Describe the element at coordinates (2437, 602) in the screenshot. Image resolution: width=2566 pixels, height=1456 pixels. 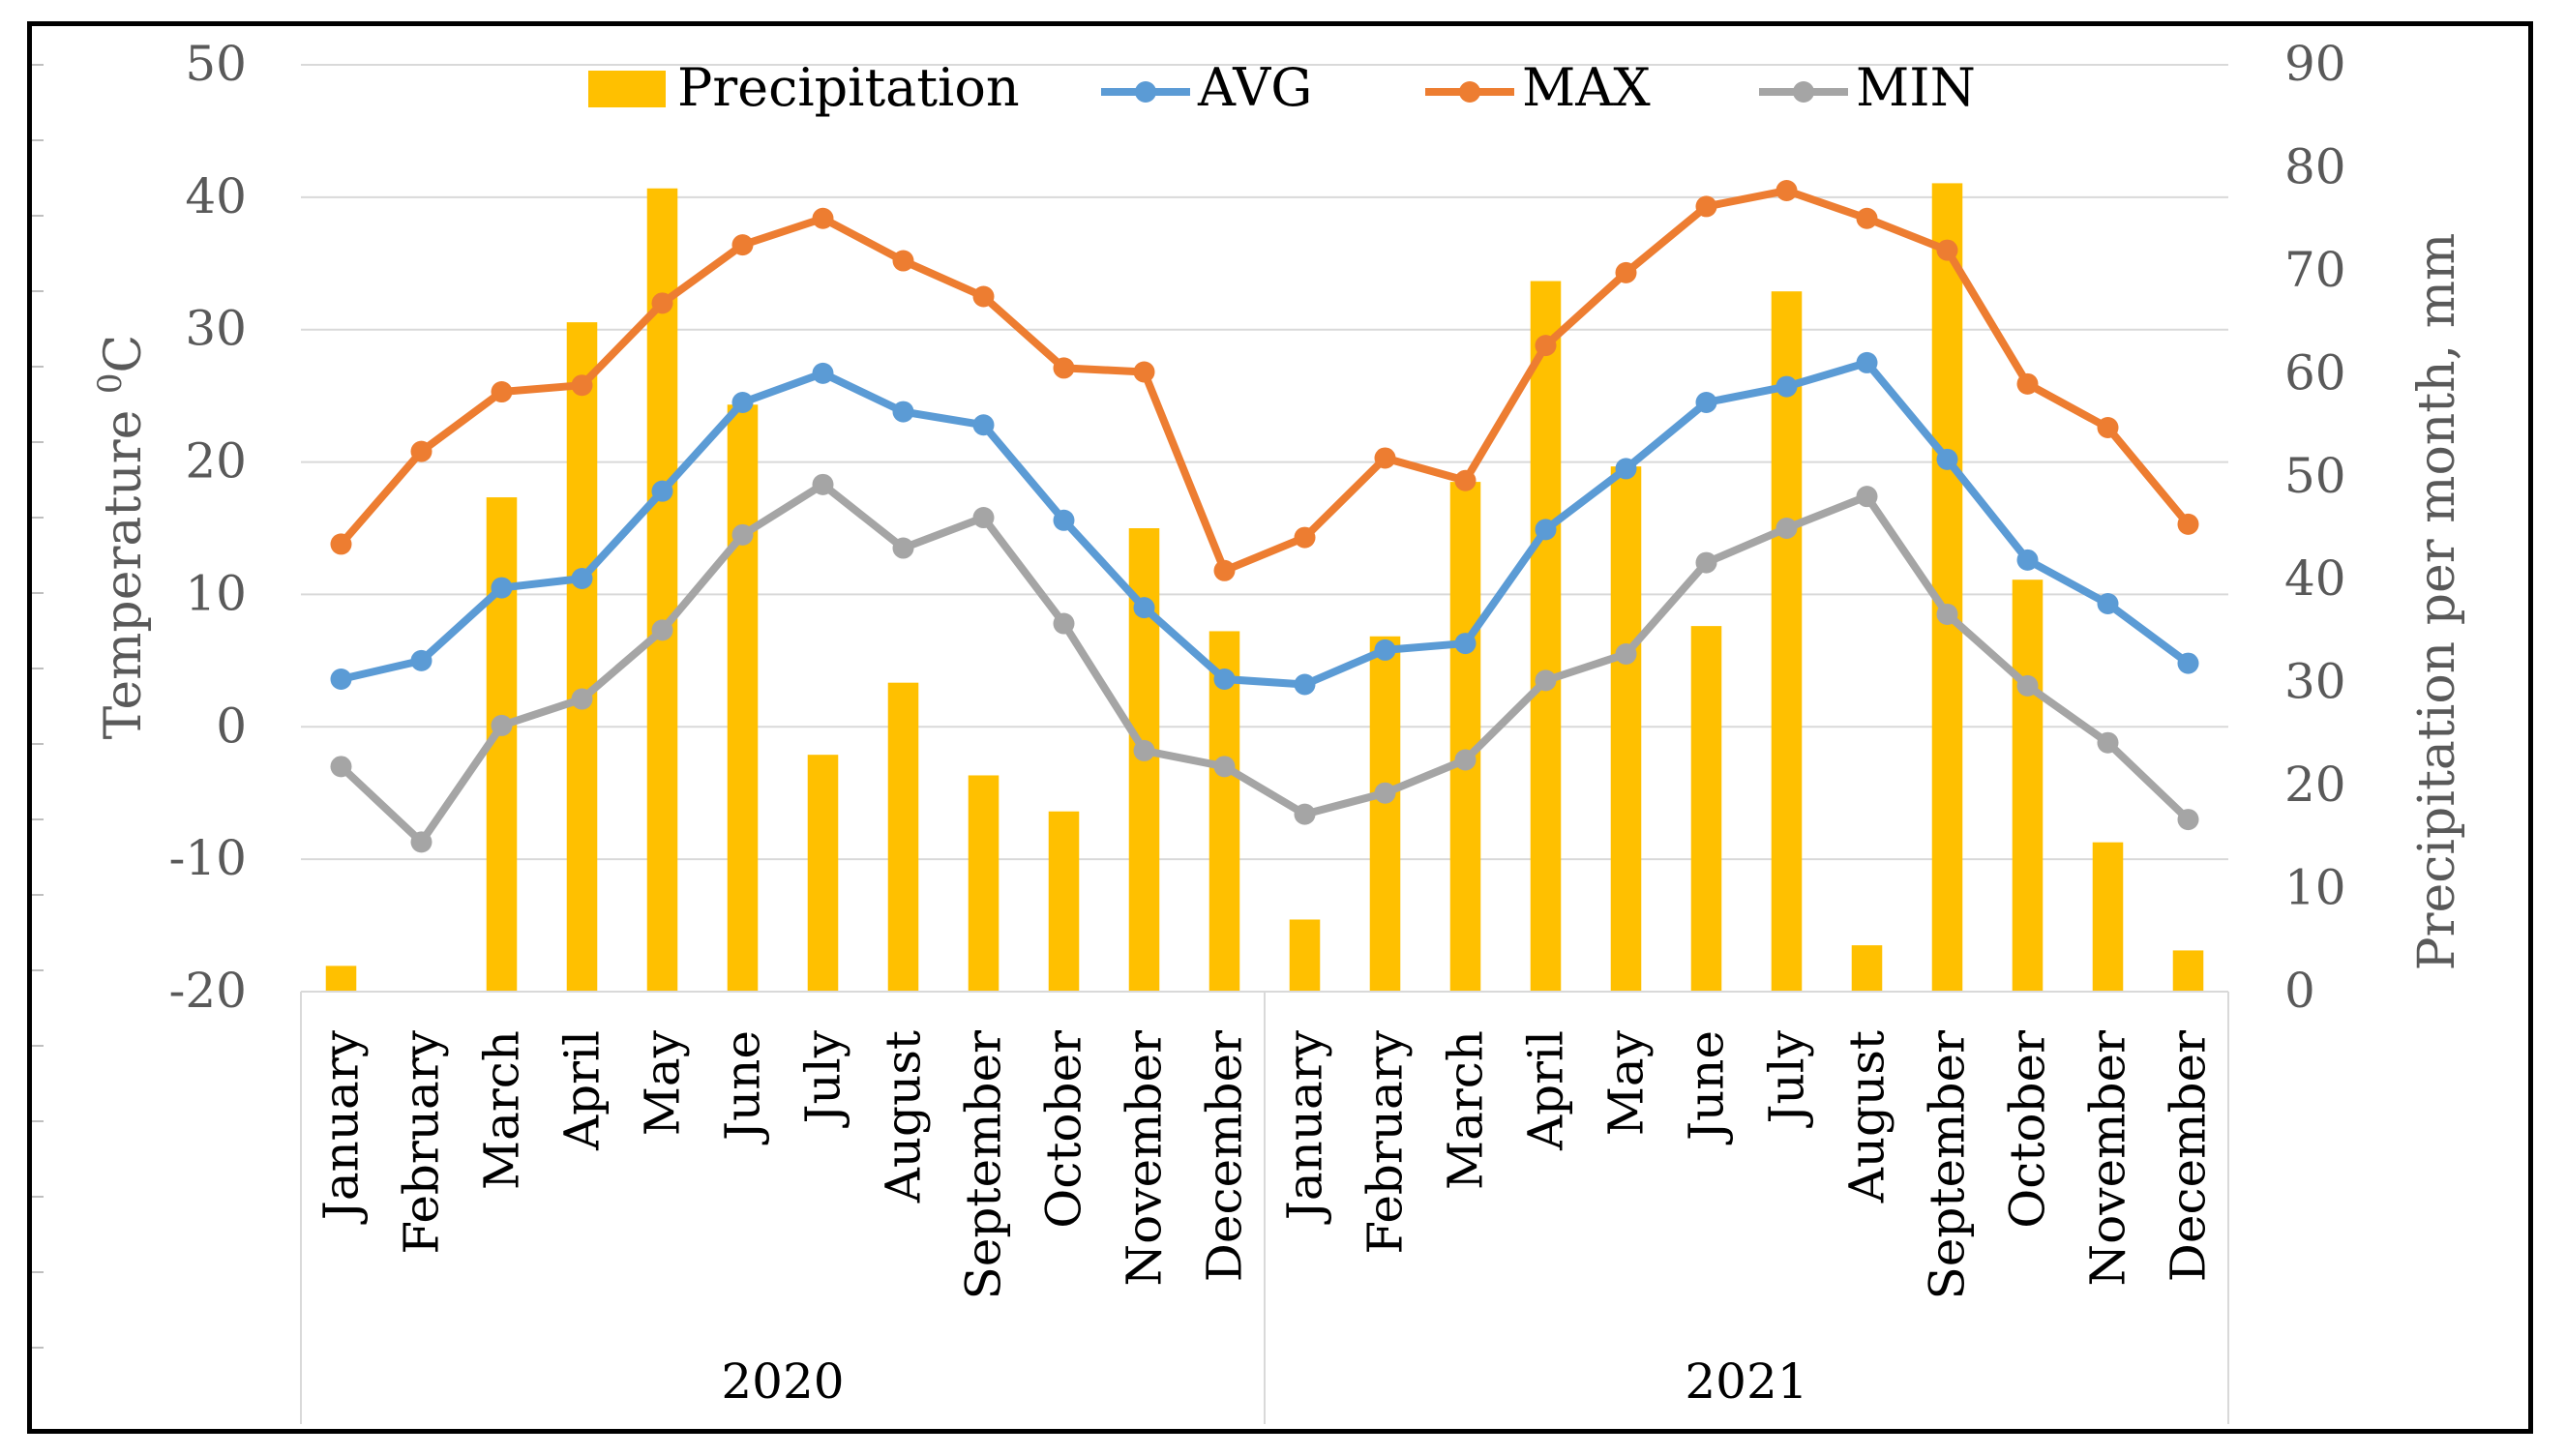
I see `y-right-axis-title: Precipitation per month, mm` at that location.